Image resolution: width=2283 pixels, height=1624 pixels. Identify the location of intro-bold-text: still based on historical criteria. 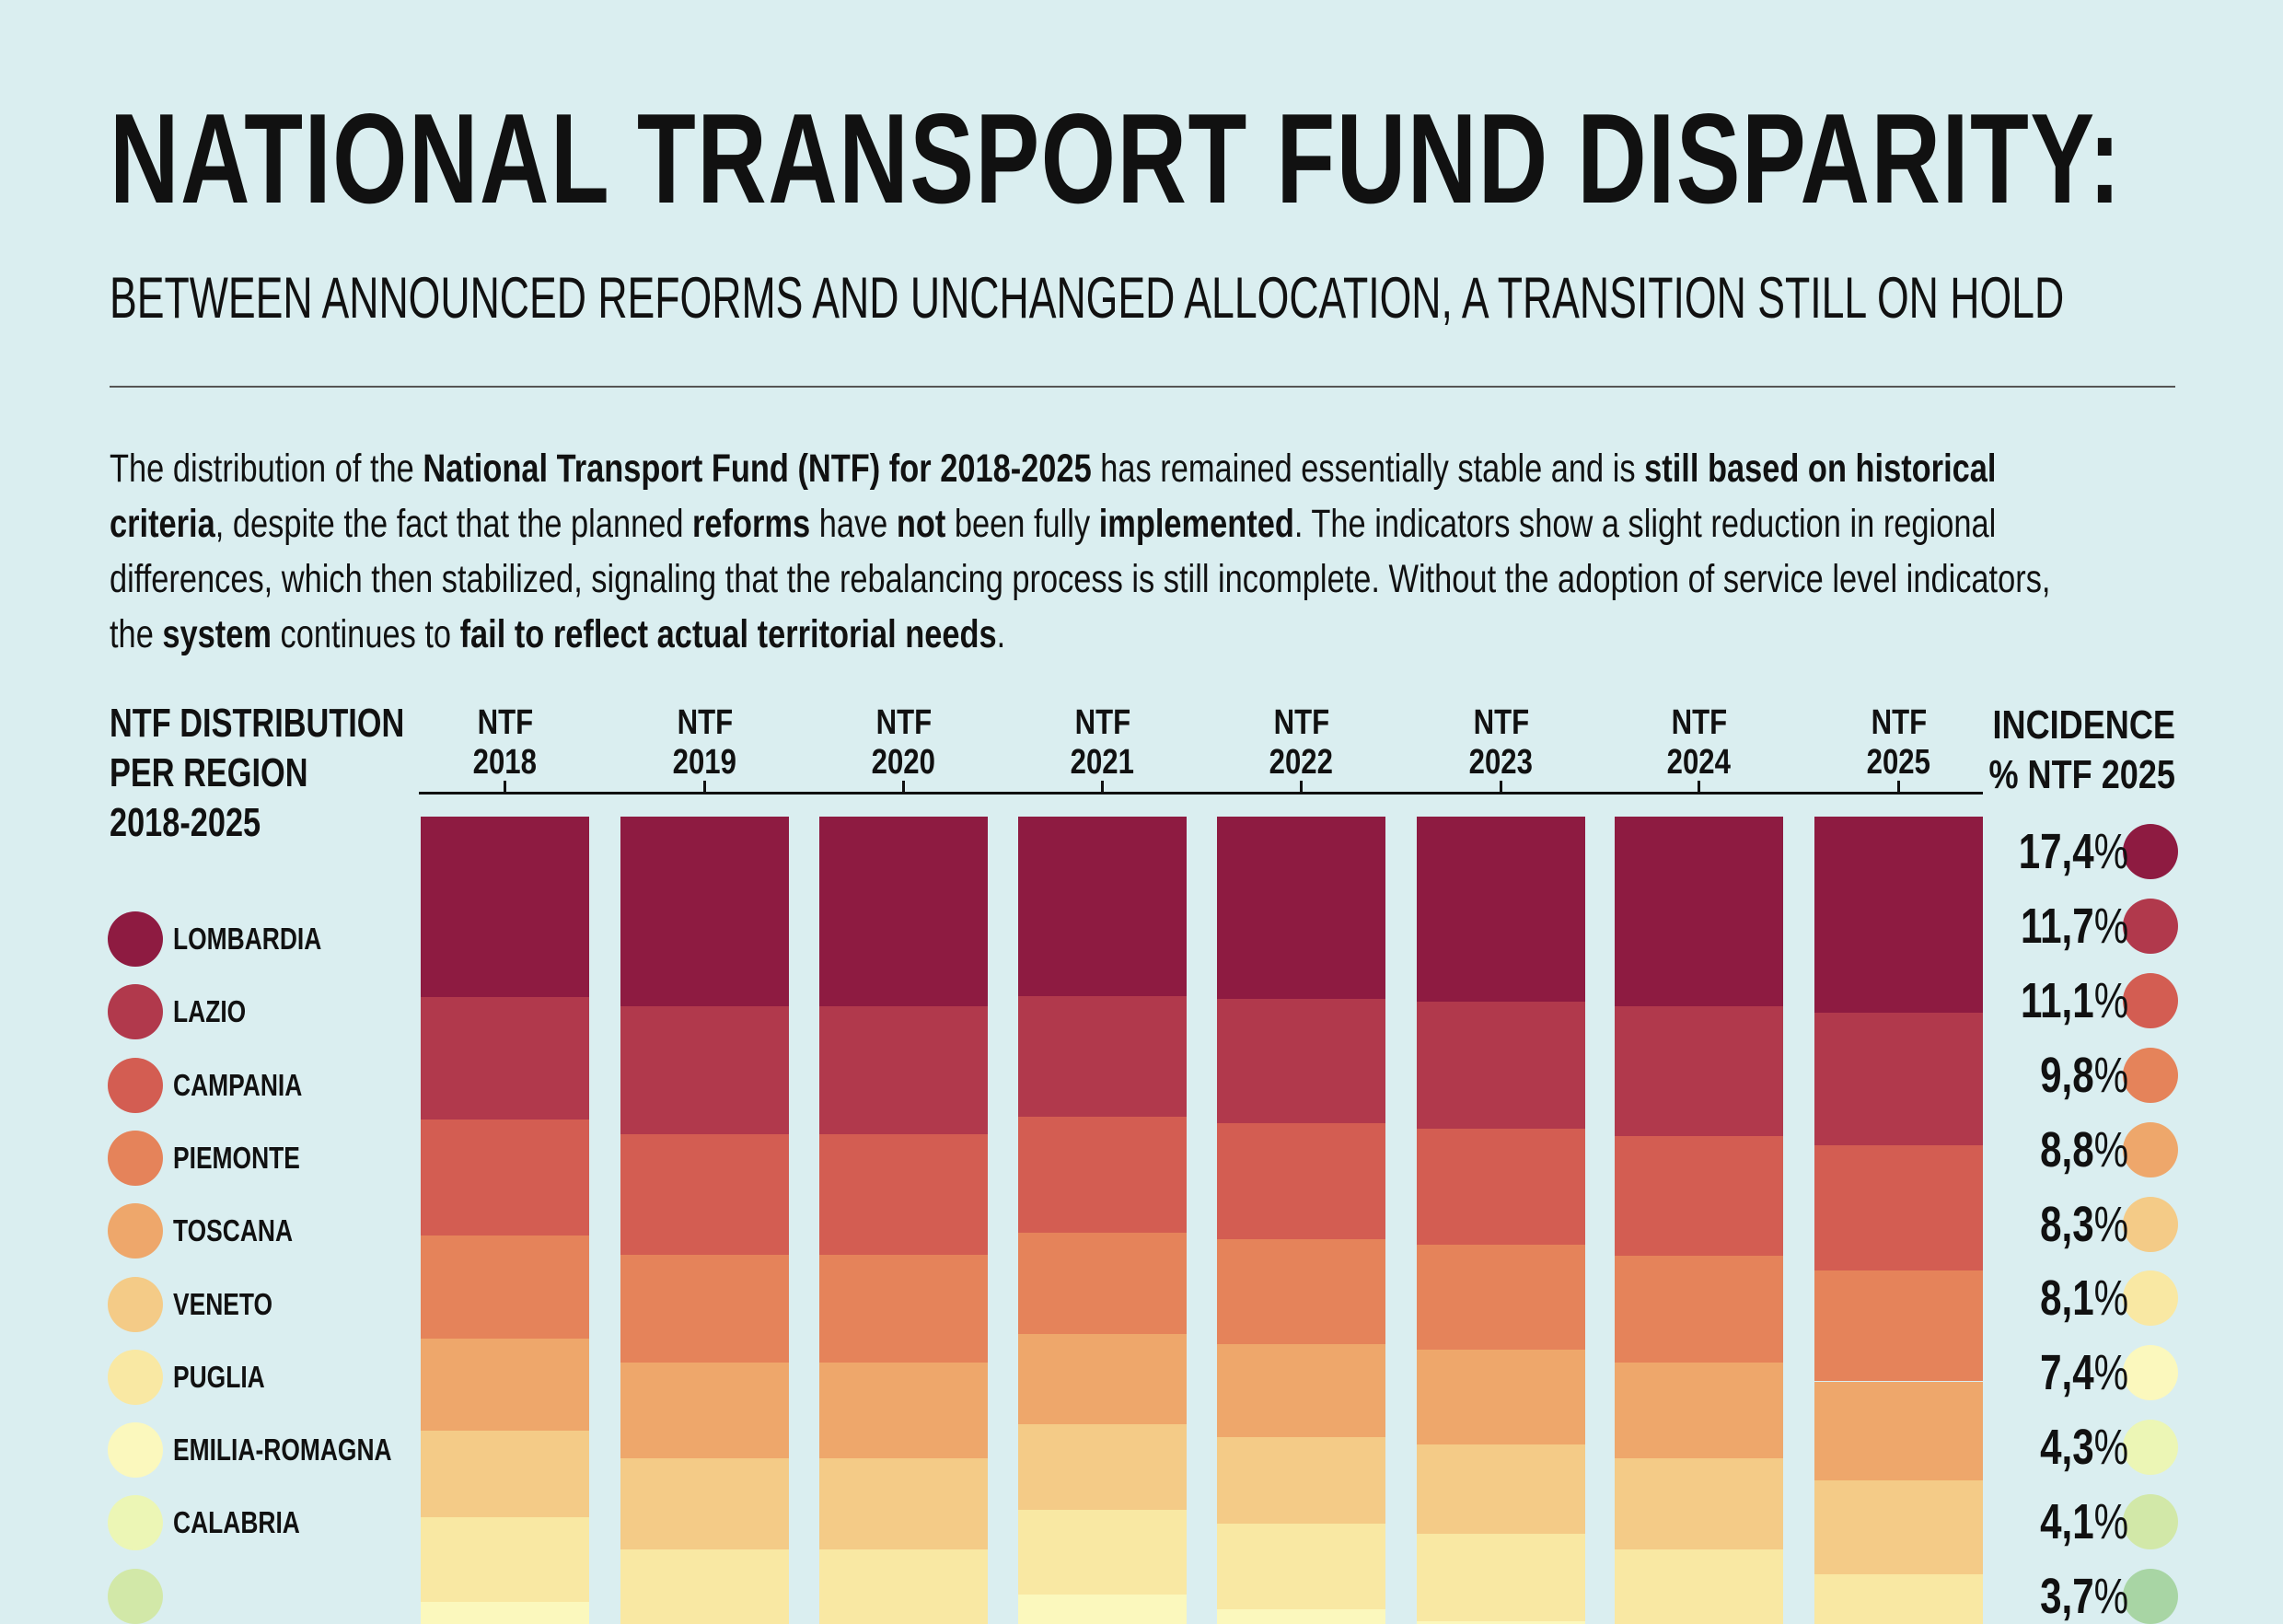
(1053, 496).